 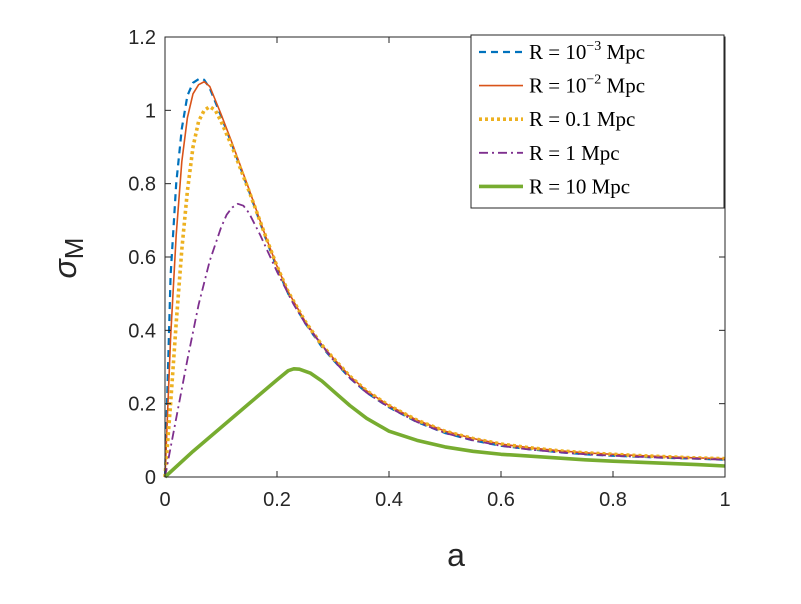 I want to click on y-tick-label-0: 0, so click(x=150, y=478).